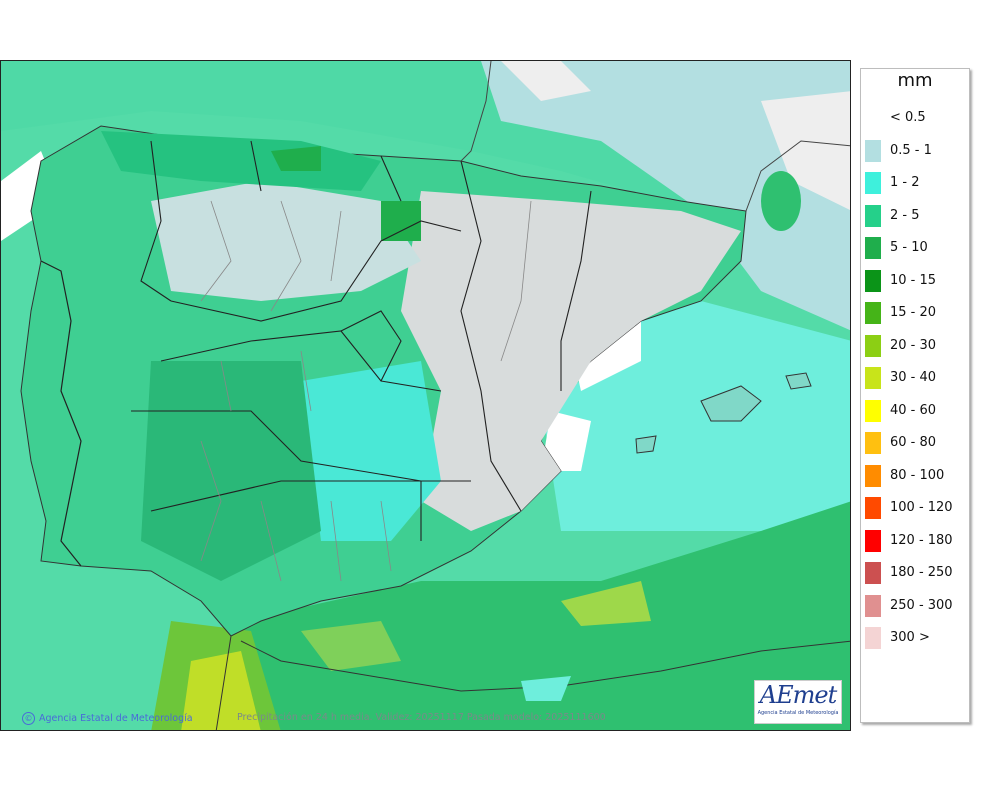 This screenshot has height=790, width=1000. I want to click on legend-item: 0.5 - 1, so click(915, 150).